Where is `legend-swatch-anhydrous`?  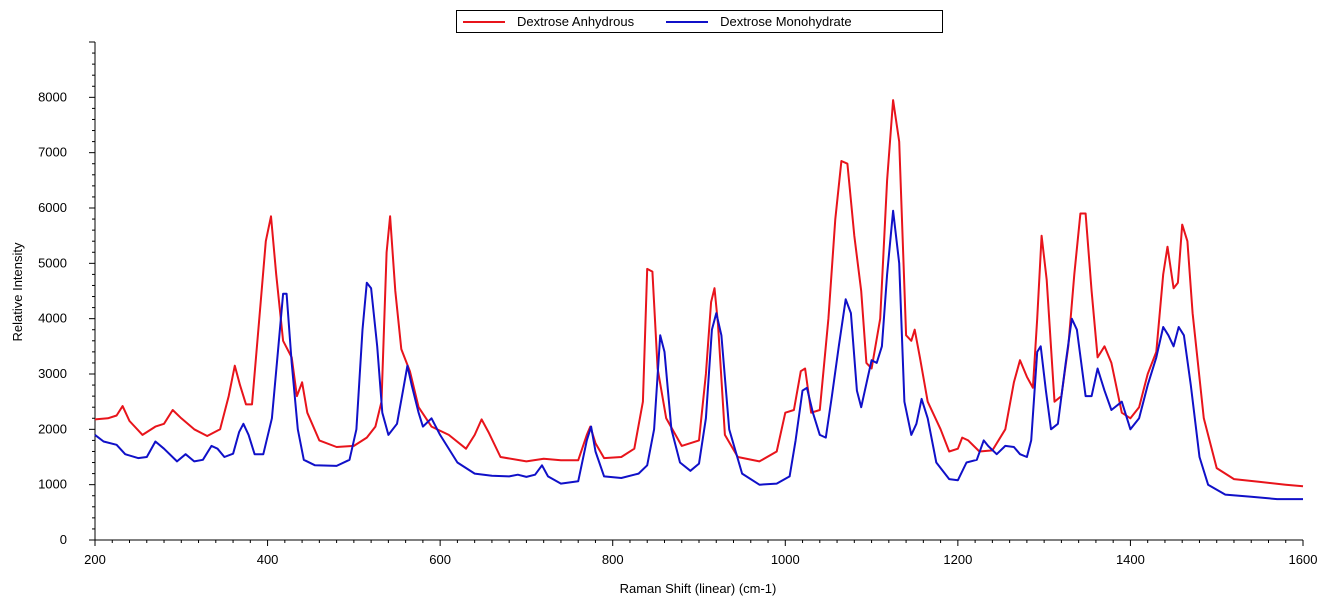
legend-swatch-anhydrous is located at coordinates (484, 21).